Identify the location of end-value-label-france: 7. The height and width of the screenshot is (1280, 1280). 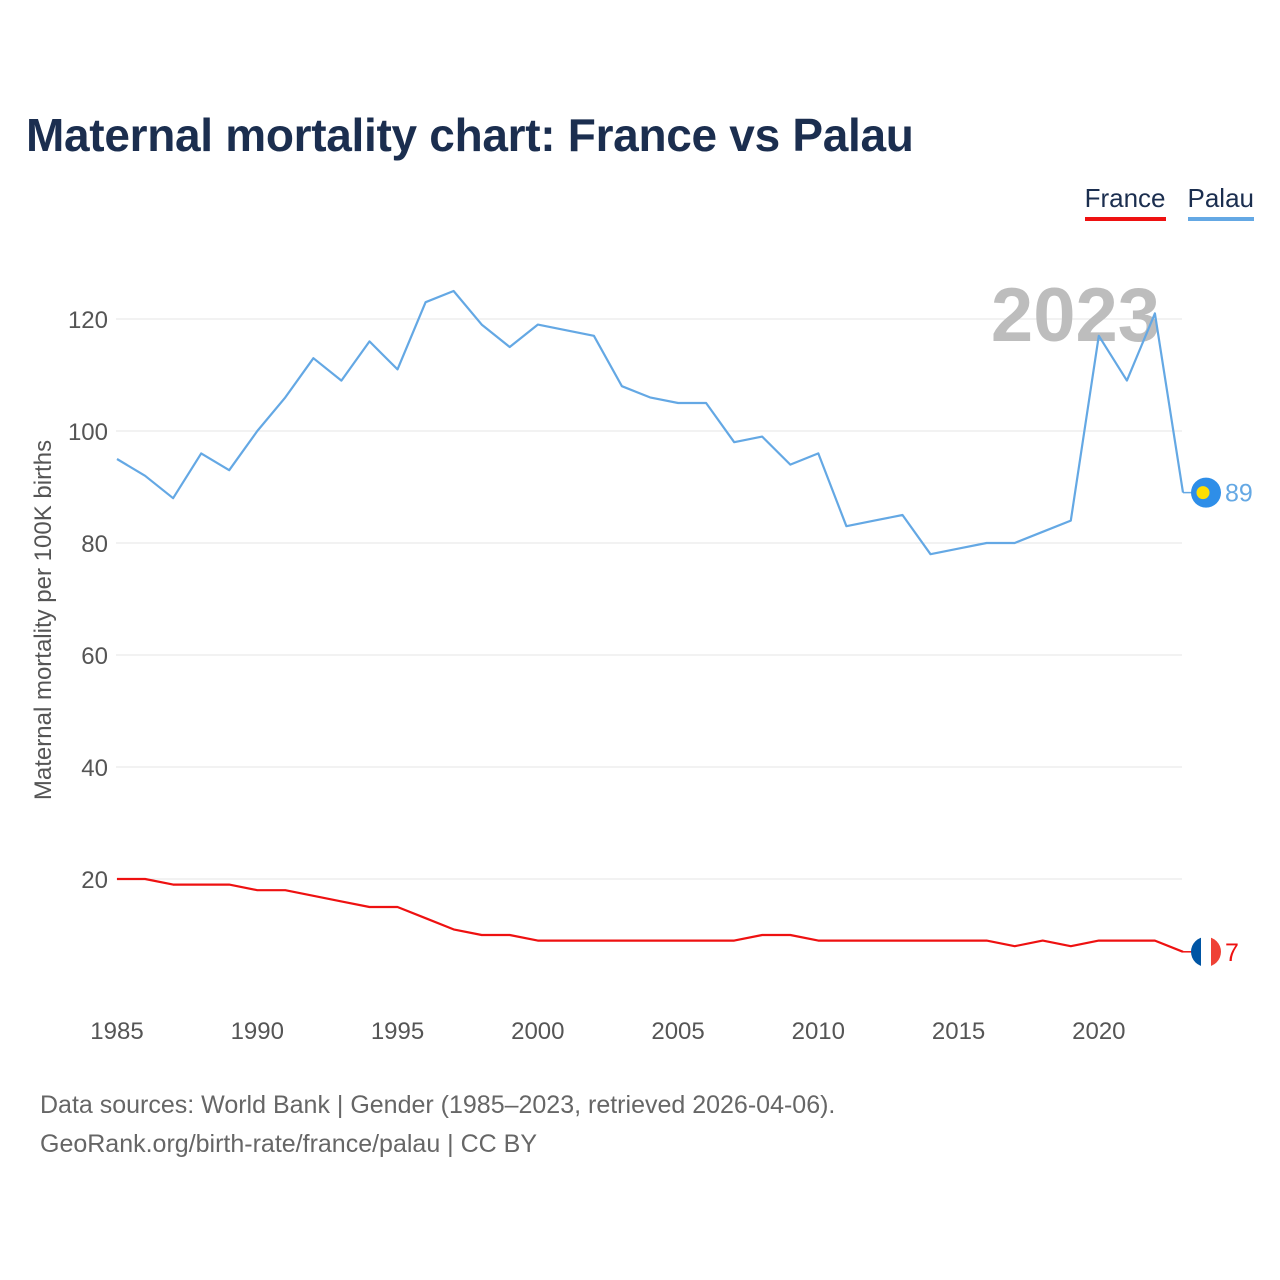
(1232, 953).